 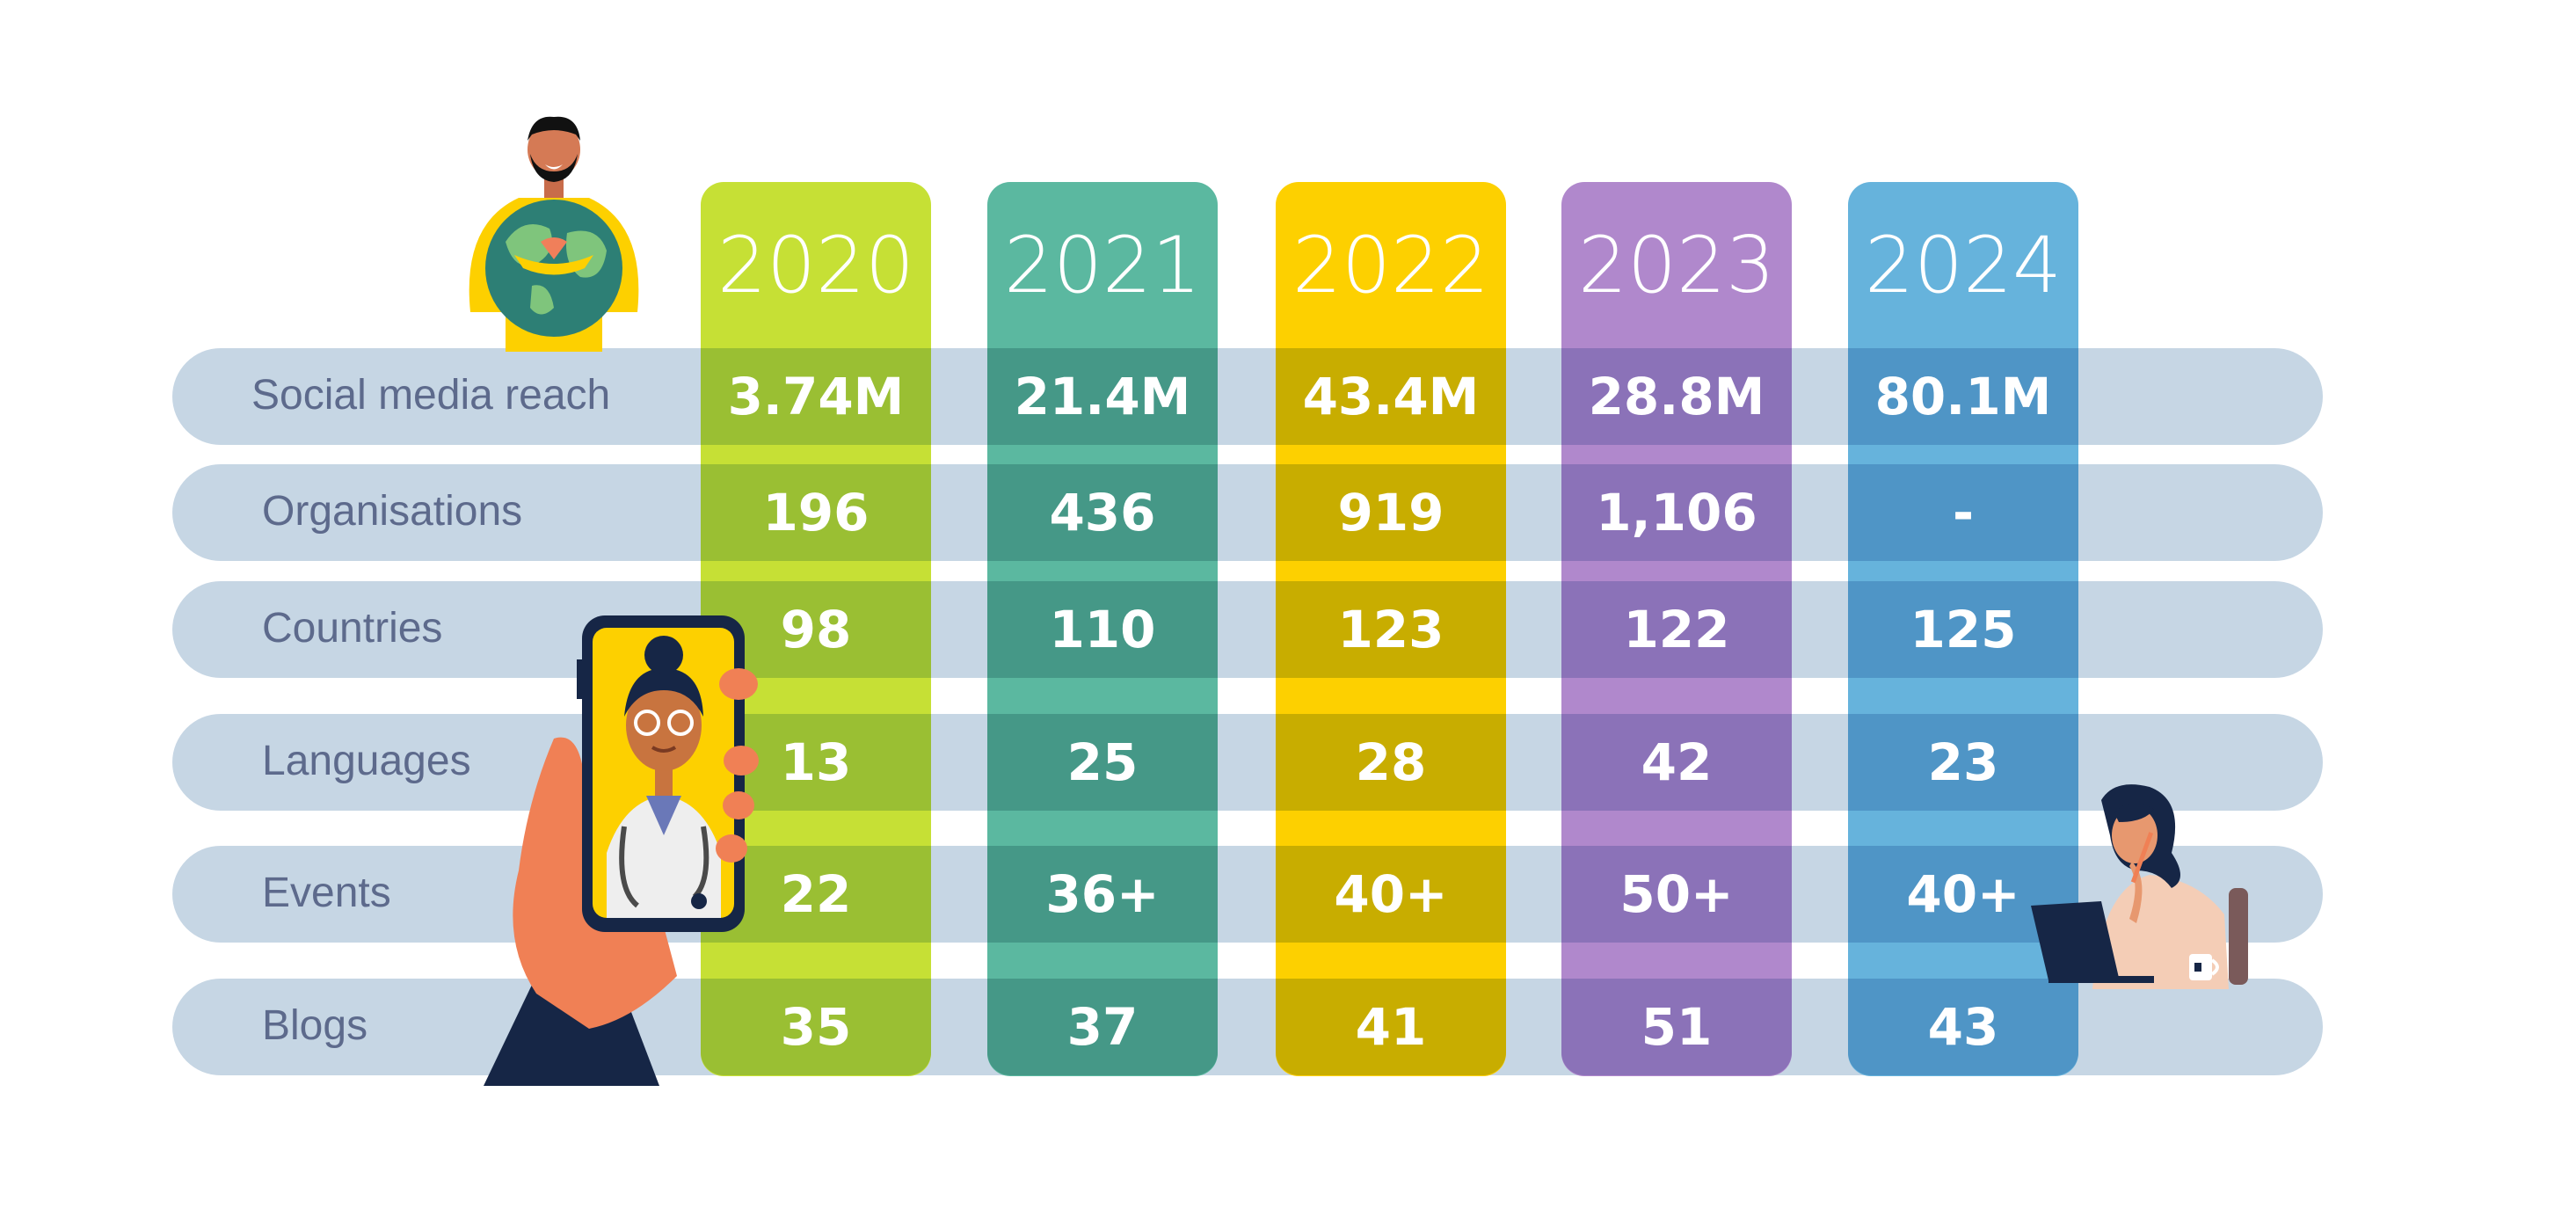 I want to click on table-cell: 35, so click(x=816, y=1027).